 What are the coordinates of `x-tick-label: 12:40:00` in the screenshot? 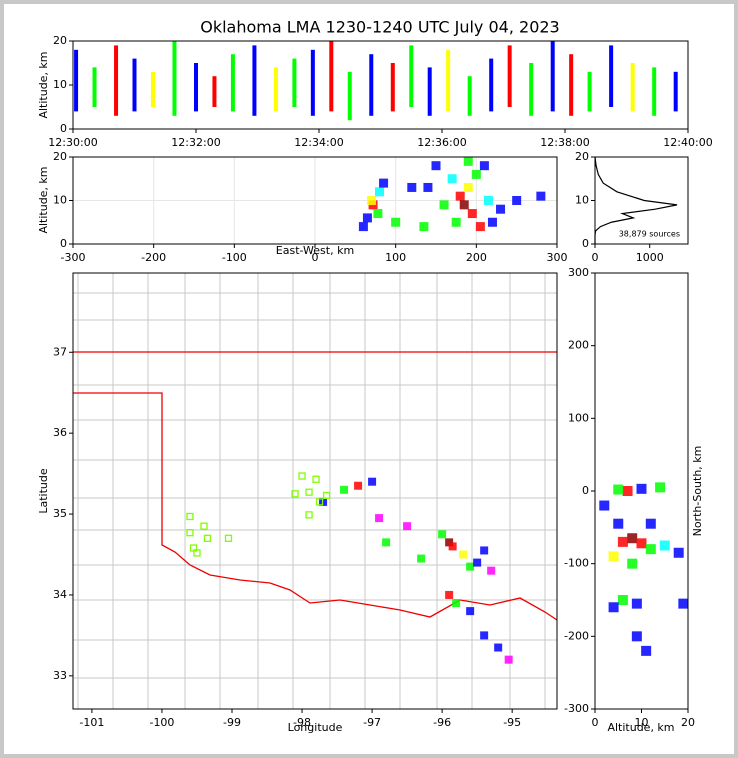 It's located at (687, 142).